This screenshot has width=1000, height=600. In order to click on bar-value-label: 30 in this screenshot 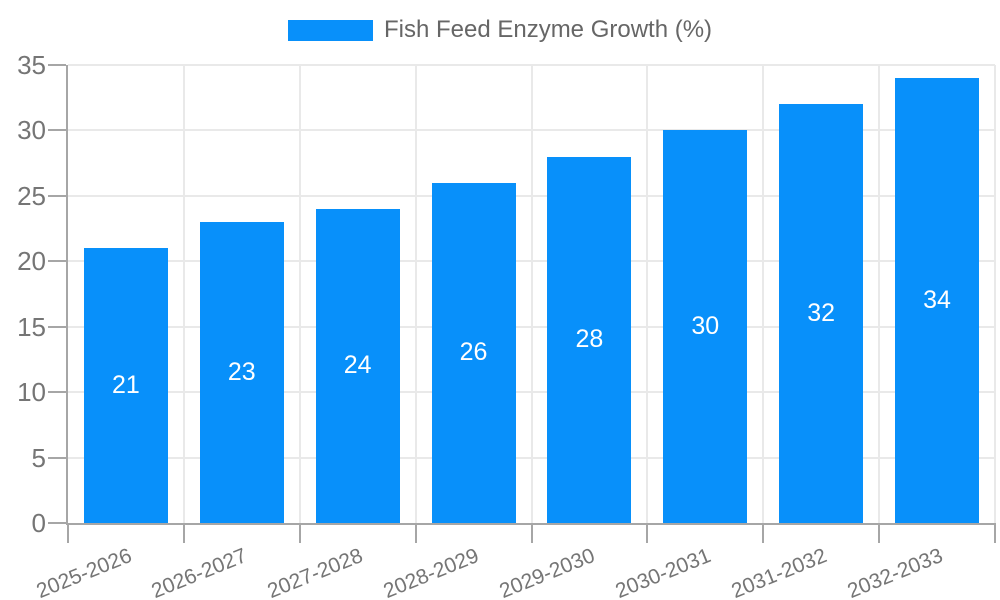, I will do `click(705, 326)`.